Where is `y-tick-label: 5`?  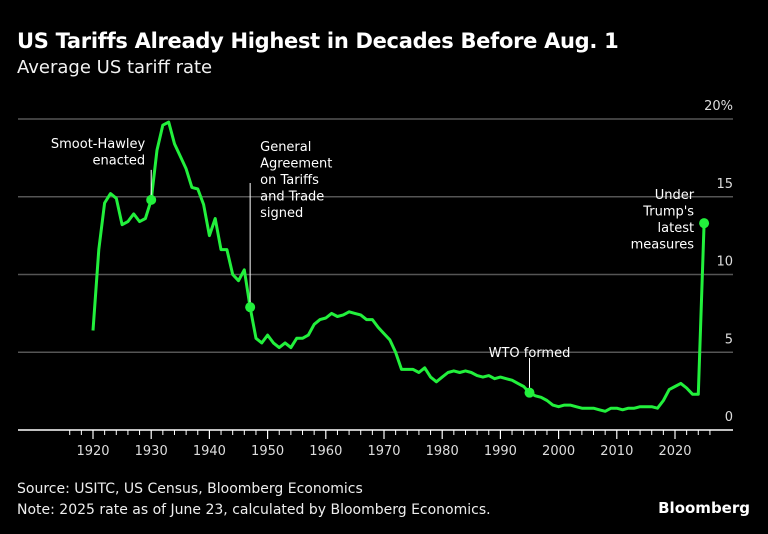 y-tick-label: 5 is located at coordinates (729, 339).